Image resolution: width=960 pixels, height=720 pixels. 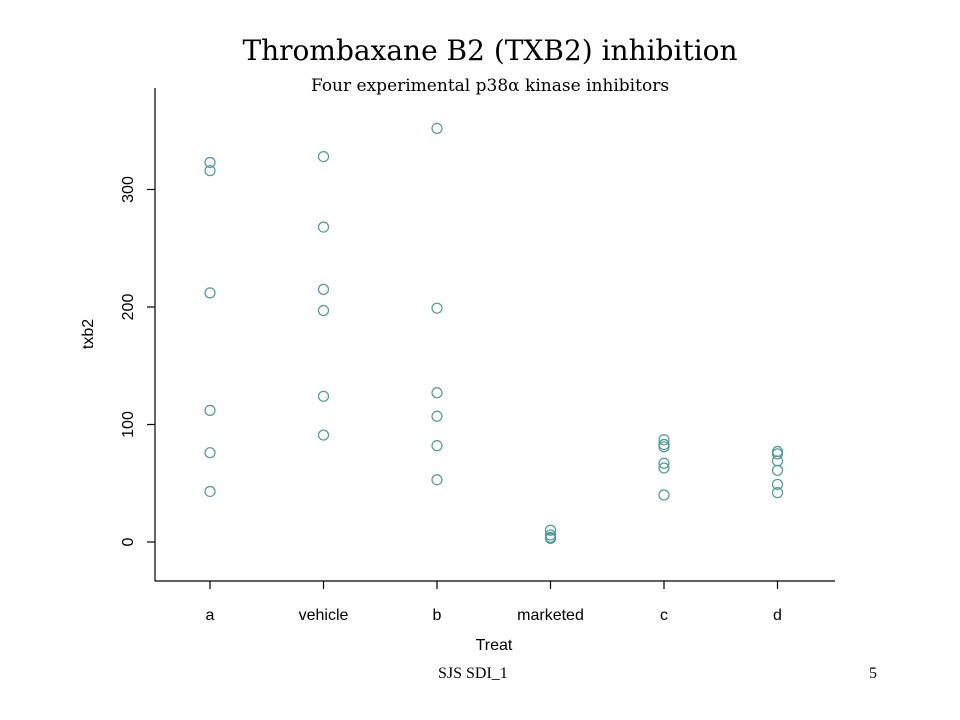 I want to click on chart-subtitle: Four experimental p38α kinase inhibitors, so click(x=490, y=86).